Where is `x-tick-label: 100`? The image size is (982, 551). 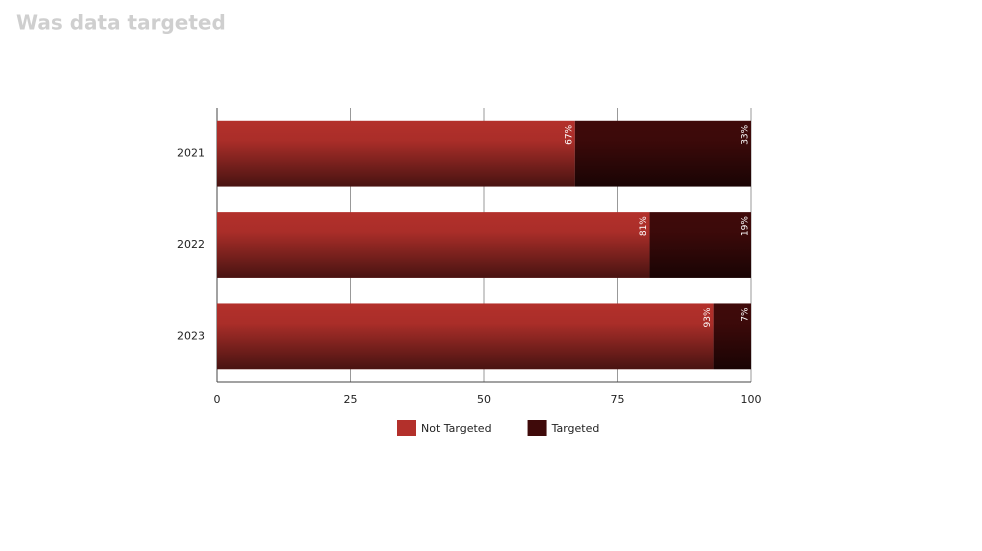 x-tick-label: 100 is located at coordinates (751, 399).